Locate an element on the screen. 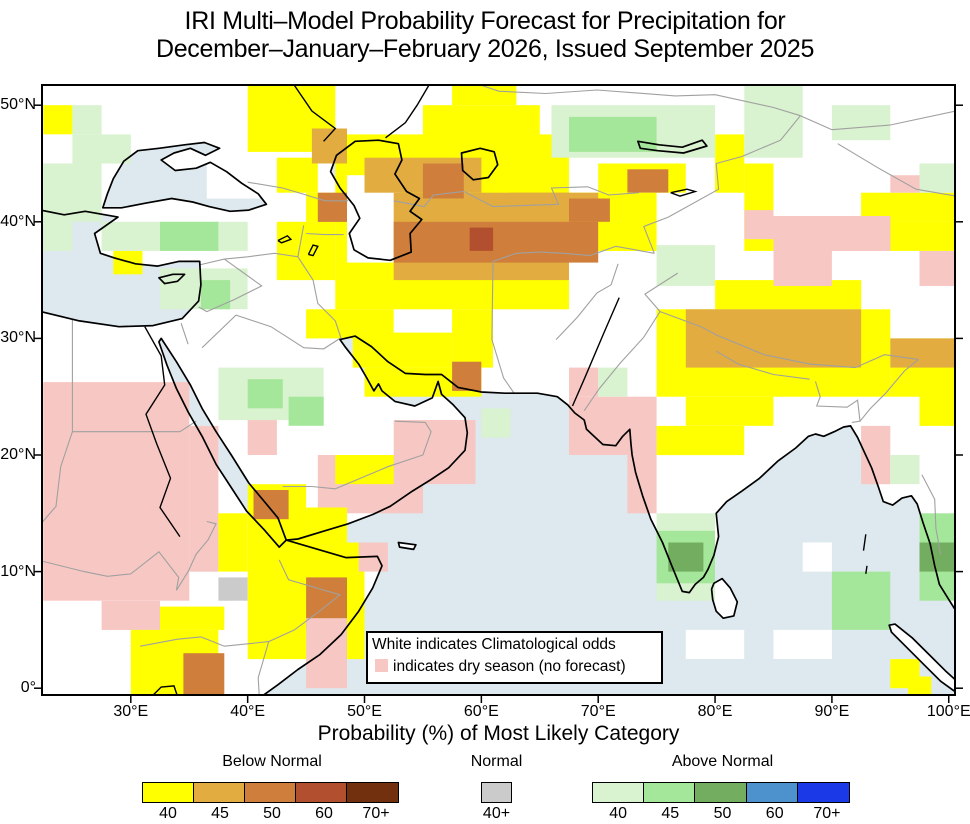  x-axis-tick-label: 60°E is located at coordinates (481, 711).